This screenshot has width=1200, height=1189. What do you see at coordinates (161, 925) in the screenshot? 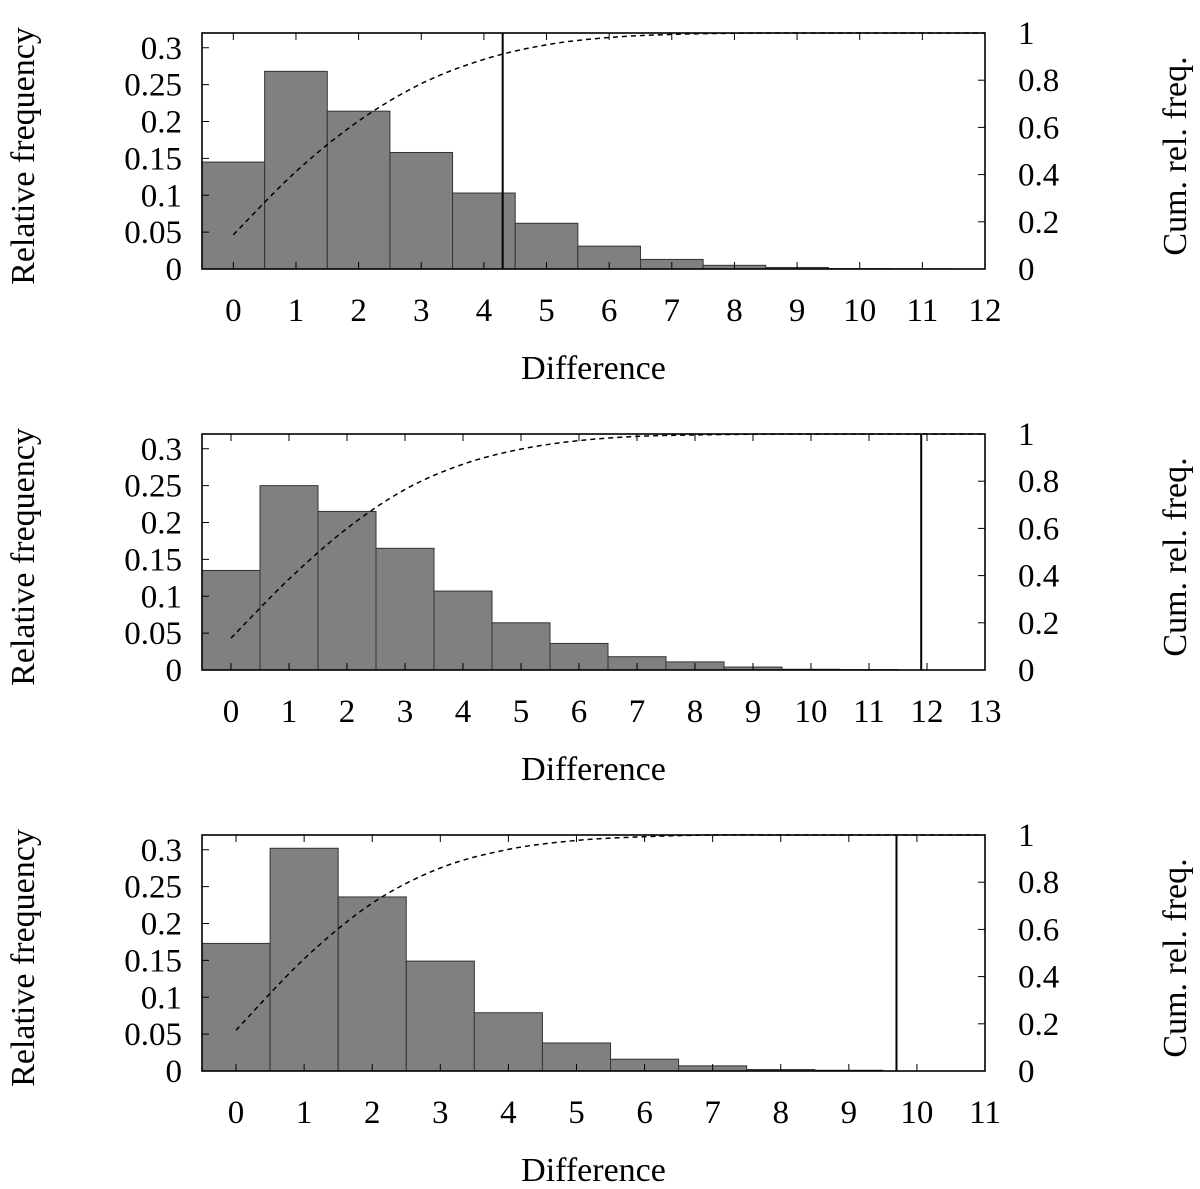
I see `y-tick-label: 0.2` at bounding box center [161, 925].